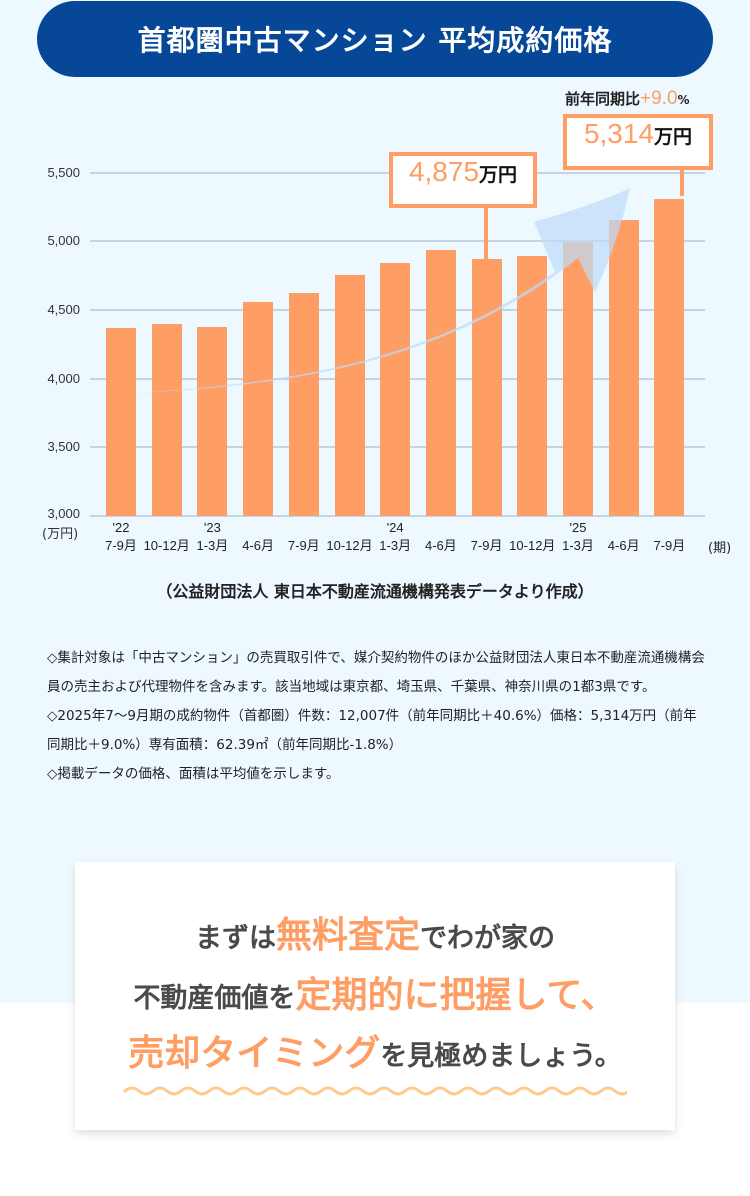  What do you see at coordinates (578, 527) in the screenshot?
I see `x-tick-year: '25` at bounding box center [578, 527].